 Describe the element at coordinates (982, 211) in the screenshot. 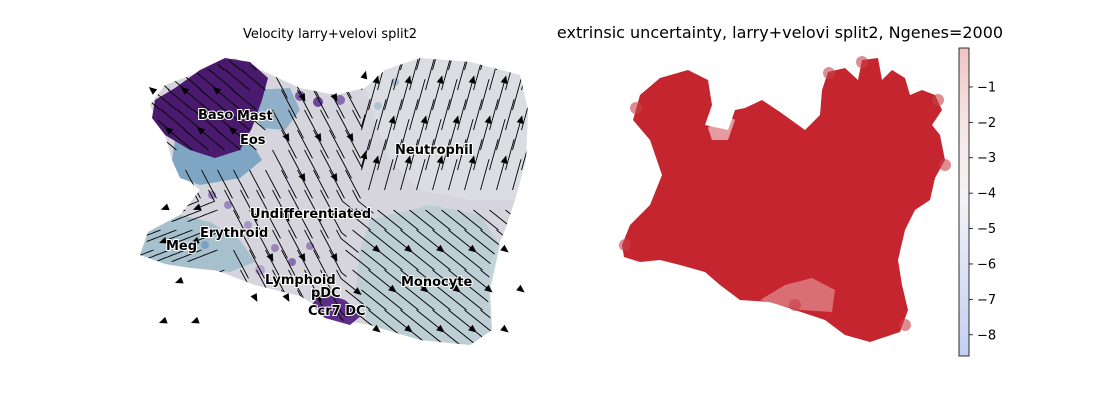

I see `colorbar-ticks: −1 −2 −3 −4 −5 −6 −7 −8` at that location.